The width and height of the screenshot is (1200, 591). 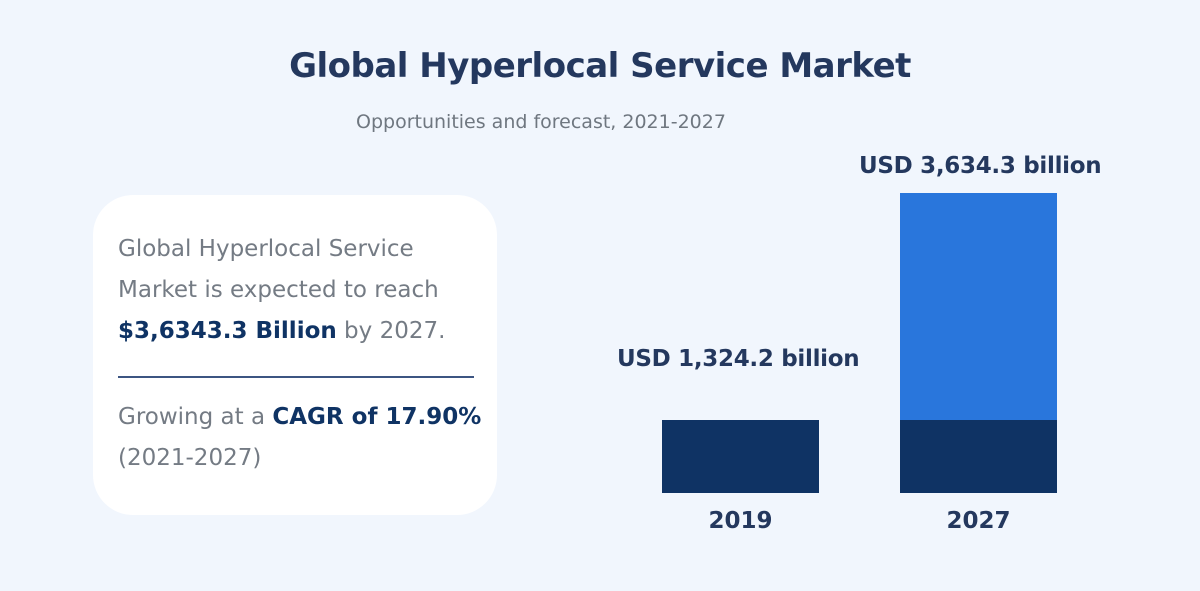 I want to click on value-label-2019: USD 1,324.2 billion, so click(x=738, y=359).